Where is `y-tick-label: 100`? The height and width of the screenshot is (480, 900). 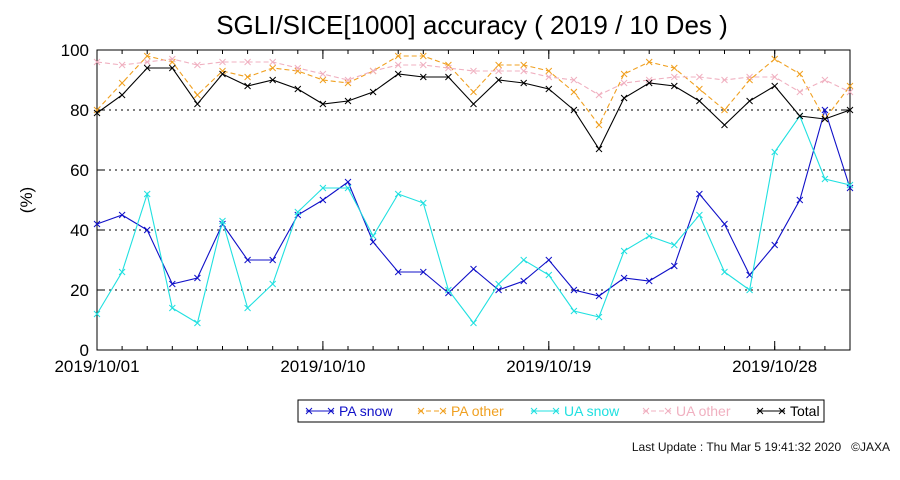 y-tick-label: 100 is located at coordinates (75, 50).